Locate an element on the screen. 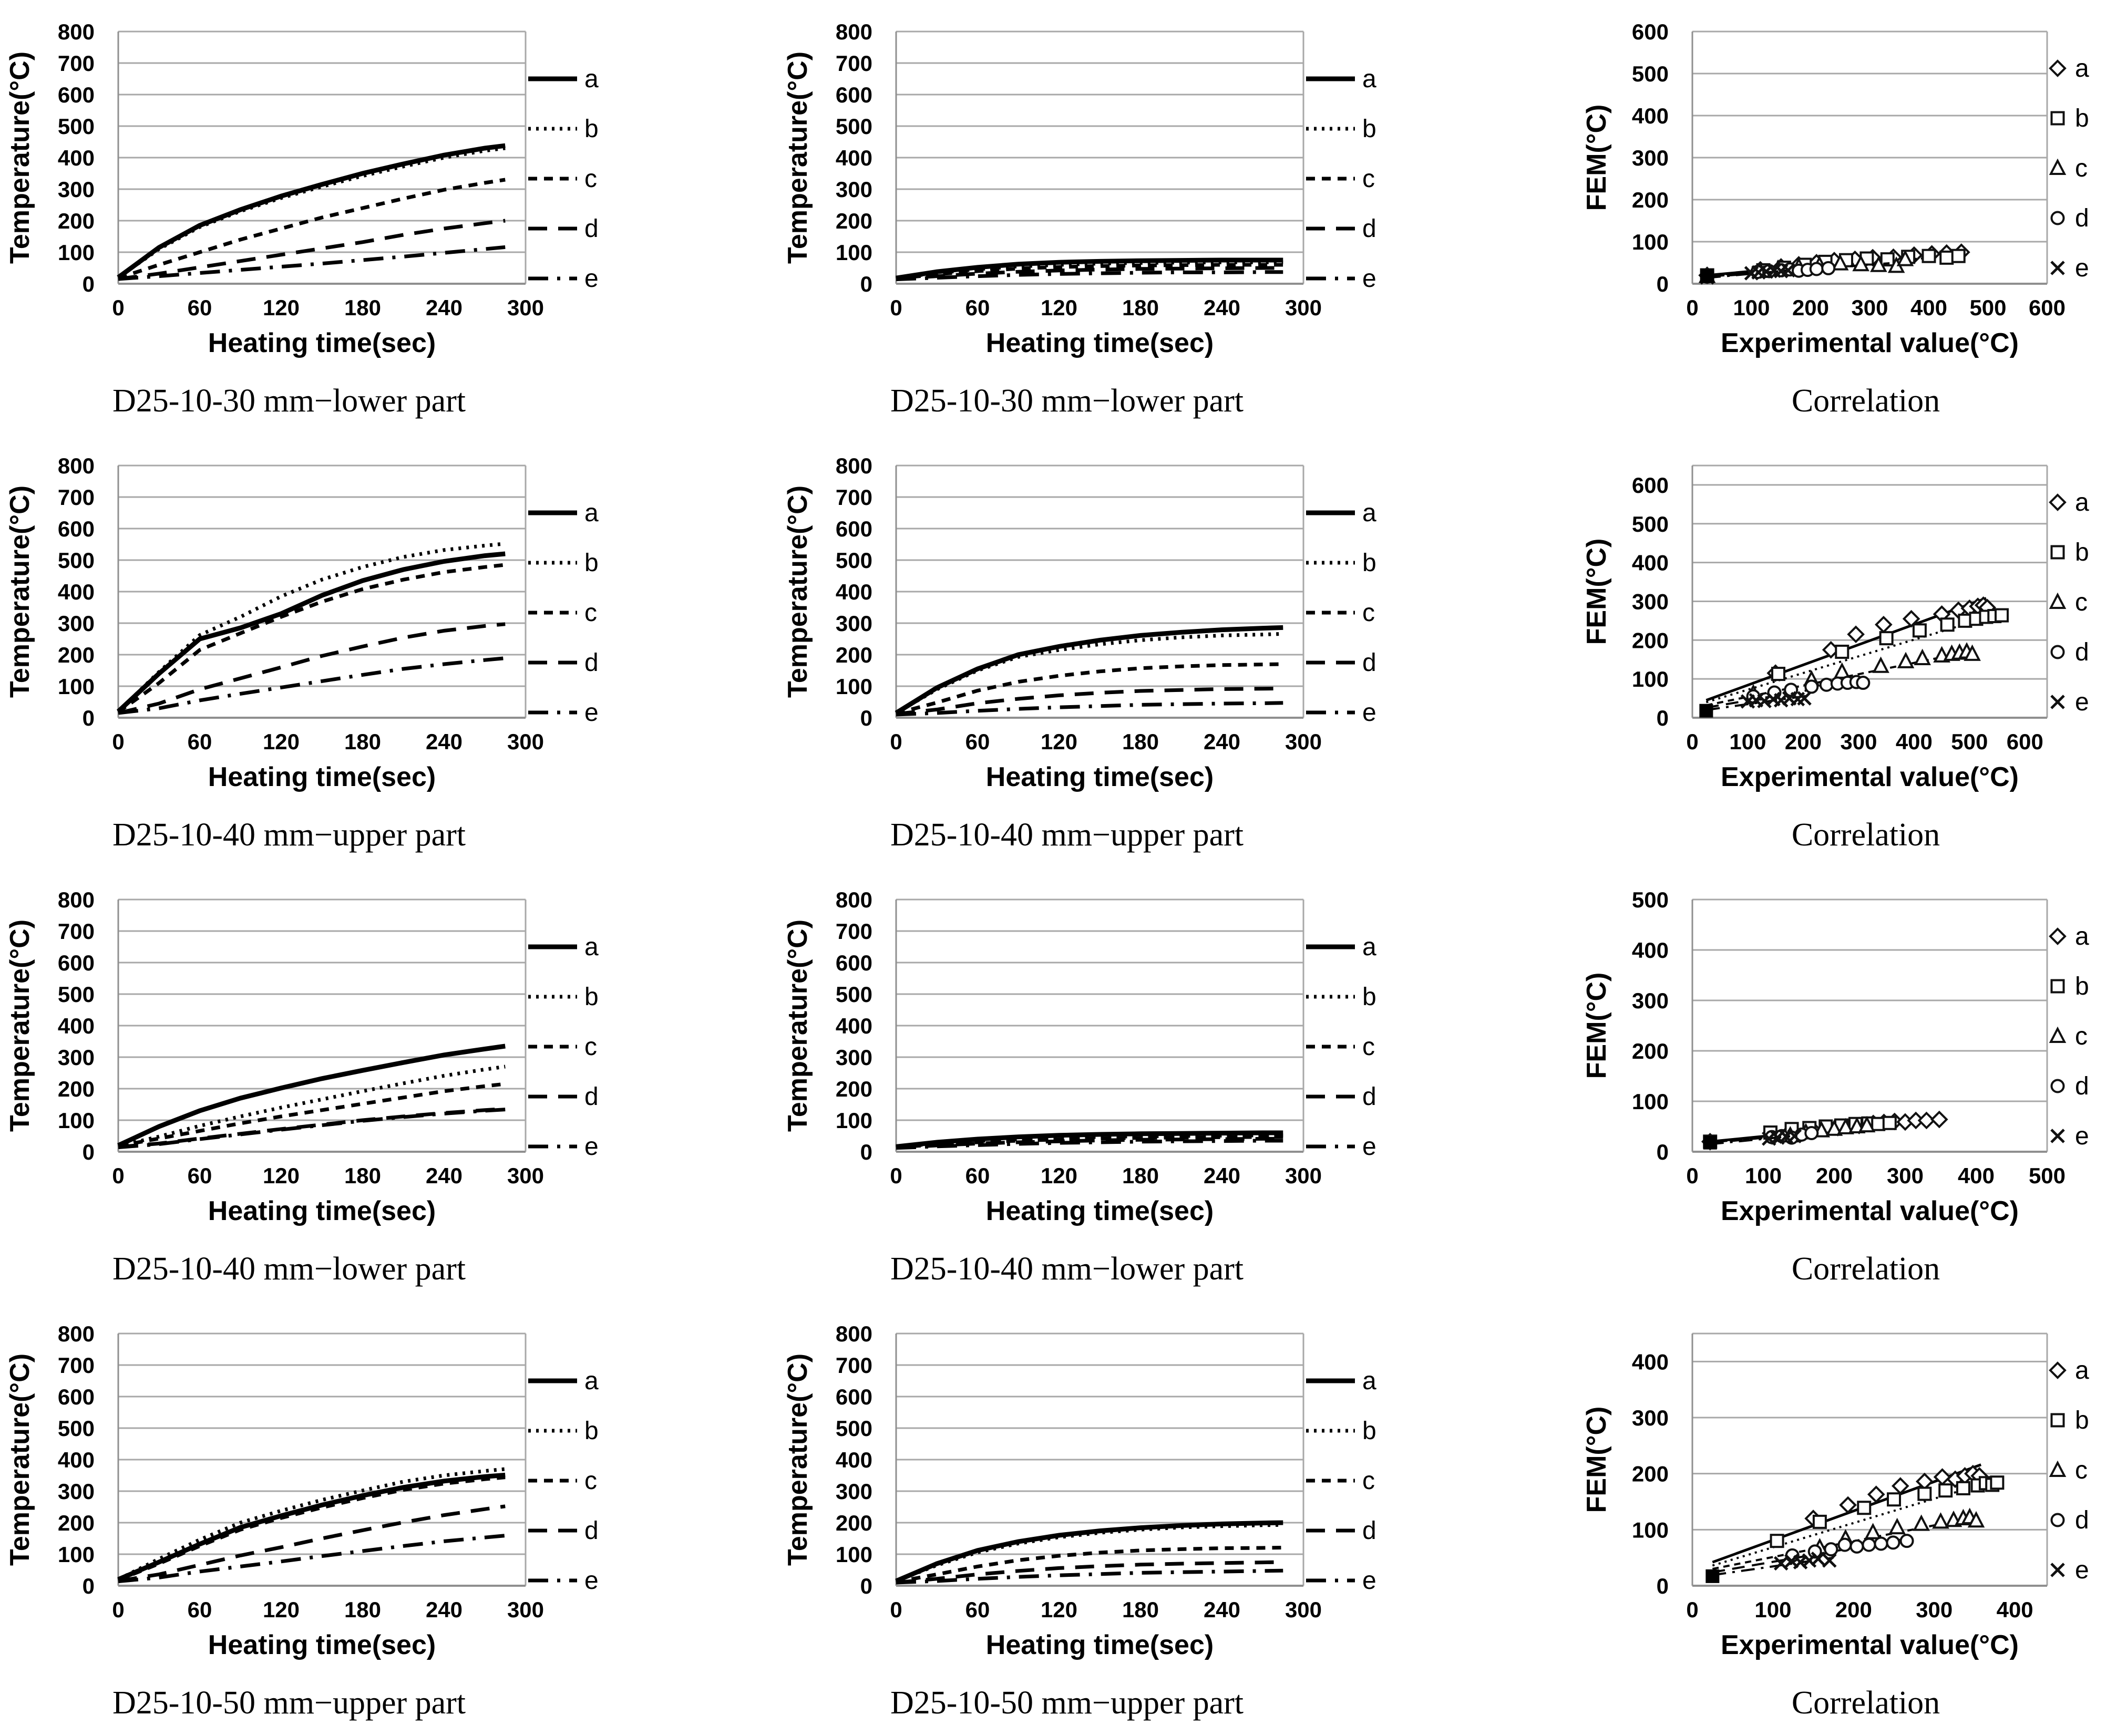  axis-labels: Experimental value(°C) FEM(°C) is located at coordinates (1800, 666).